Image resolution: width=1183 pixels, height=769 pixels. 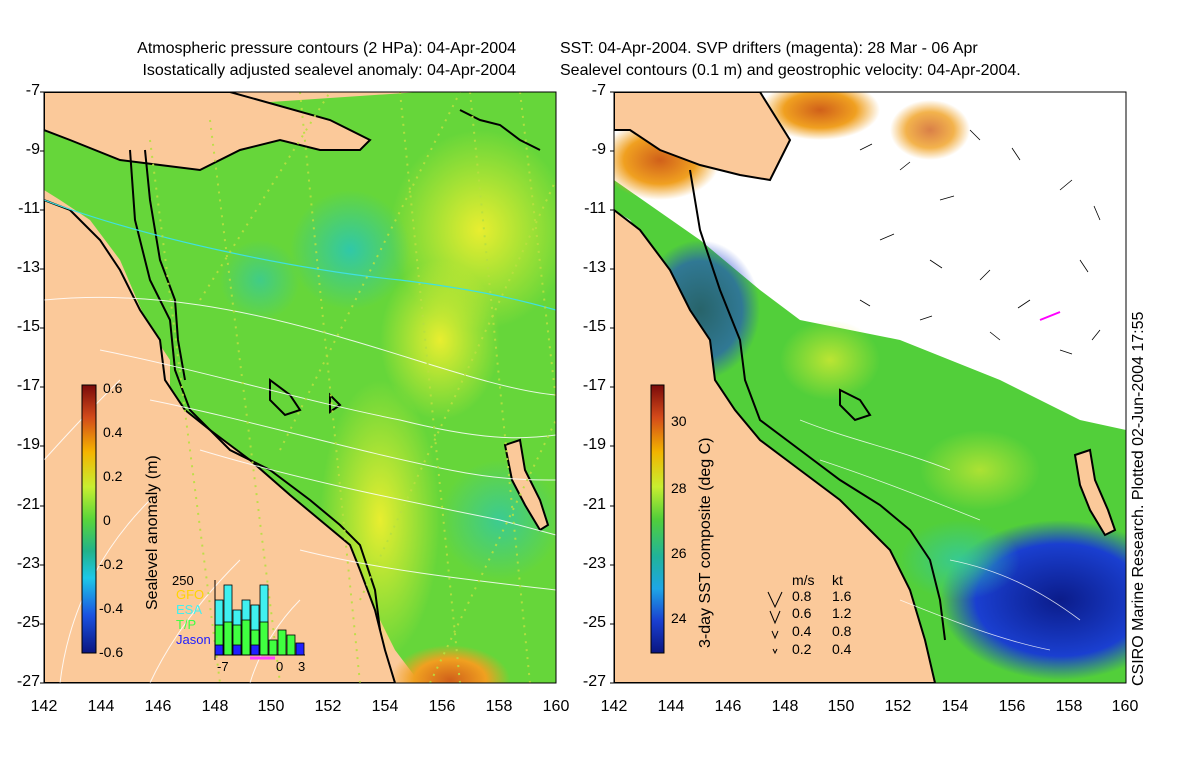 I want to click on warm-water-area, so click(x=830, y=360).